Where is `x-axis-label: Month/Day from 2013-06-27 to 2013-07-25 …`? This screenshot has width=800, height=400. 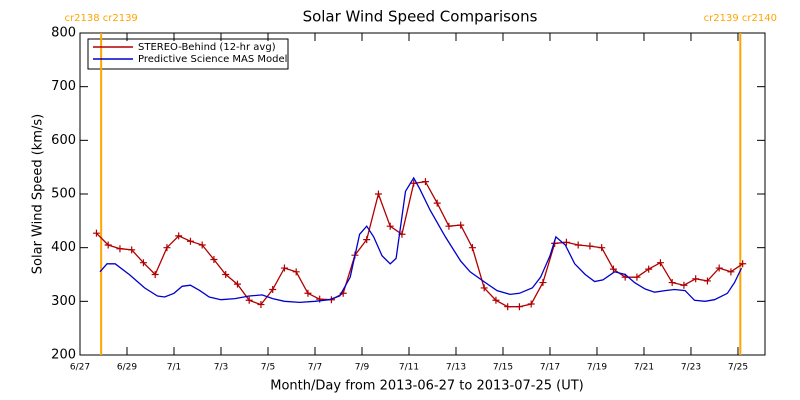
x-axis-label: Month/Day from 2013-06-27 to 2013-07-25 … is located at coordinates (426, 386).